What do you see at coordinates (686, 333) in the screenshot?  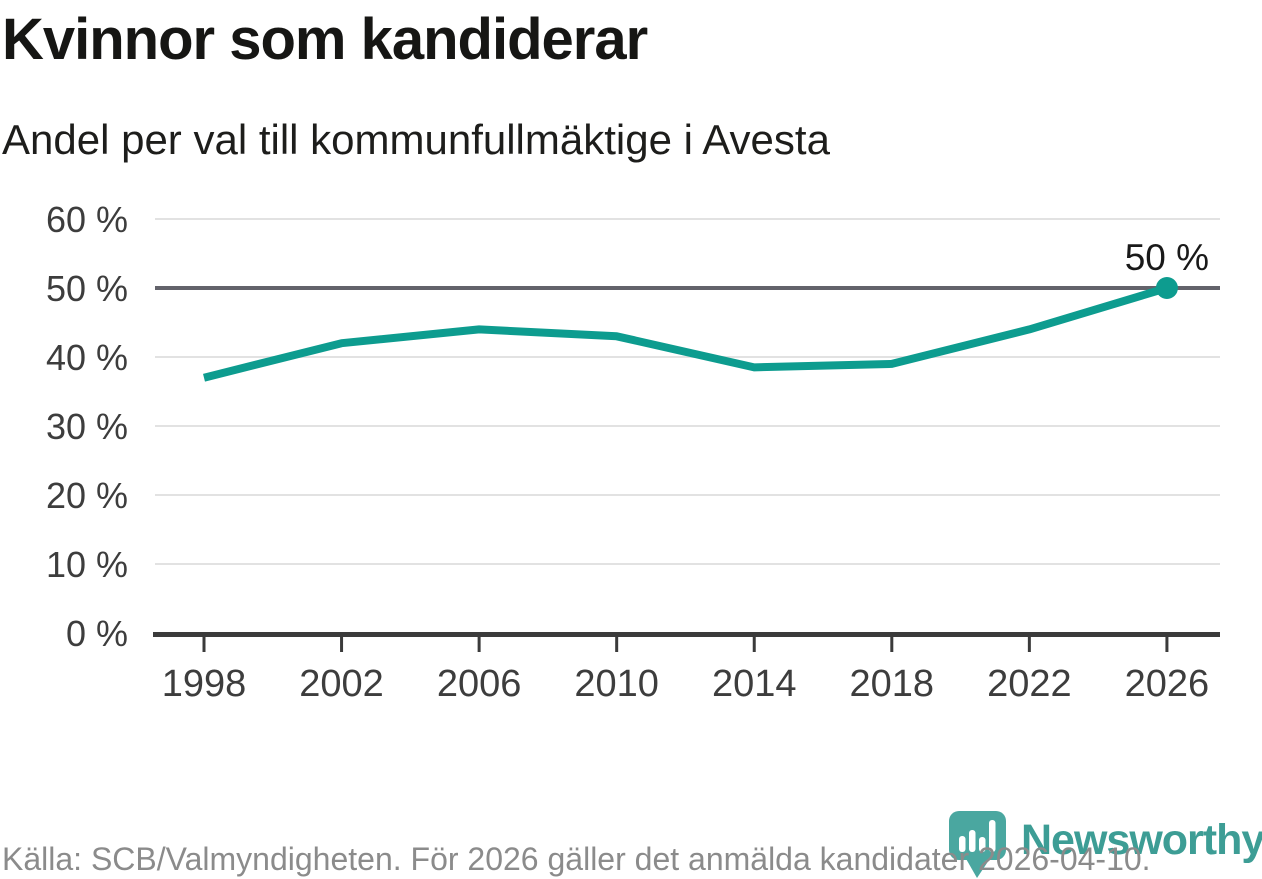 I see `data-line` at bounding box center [686, 333].